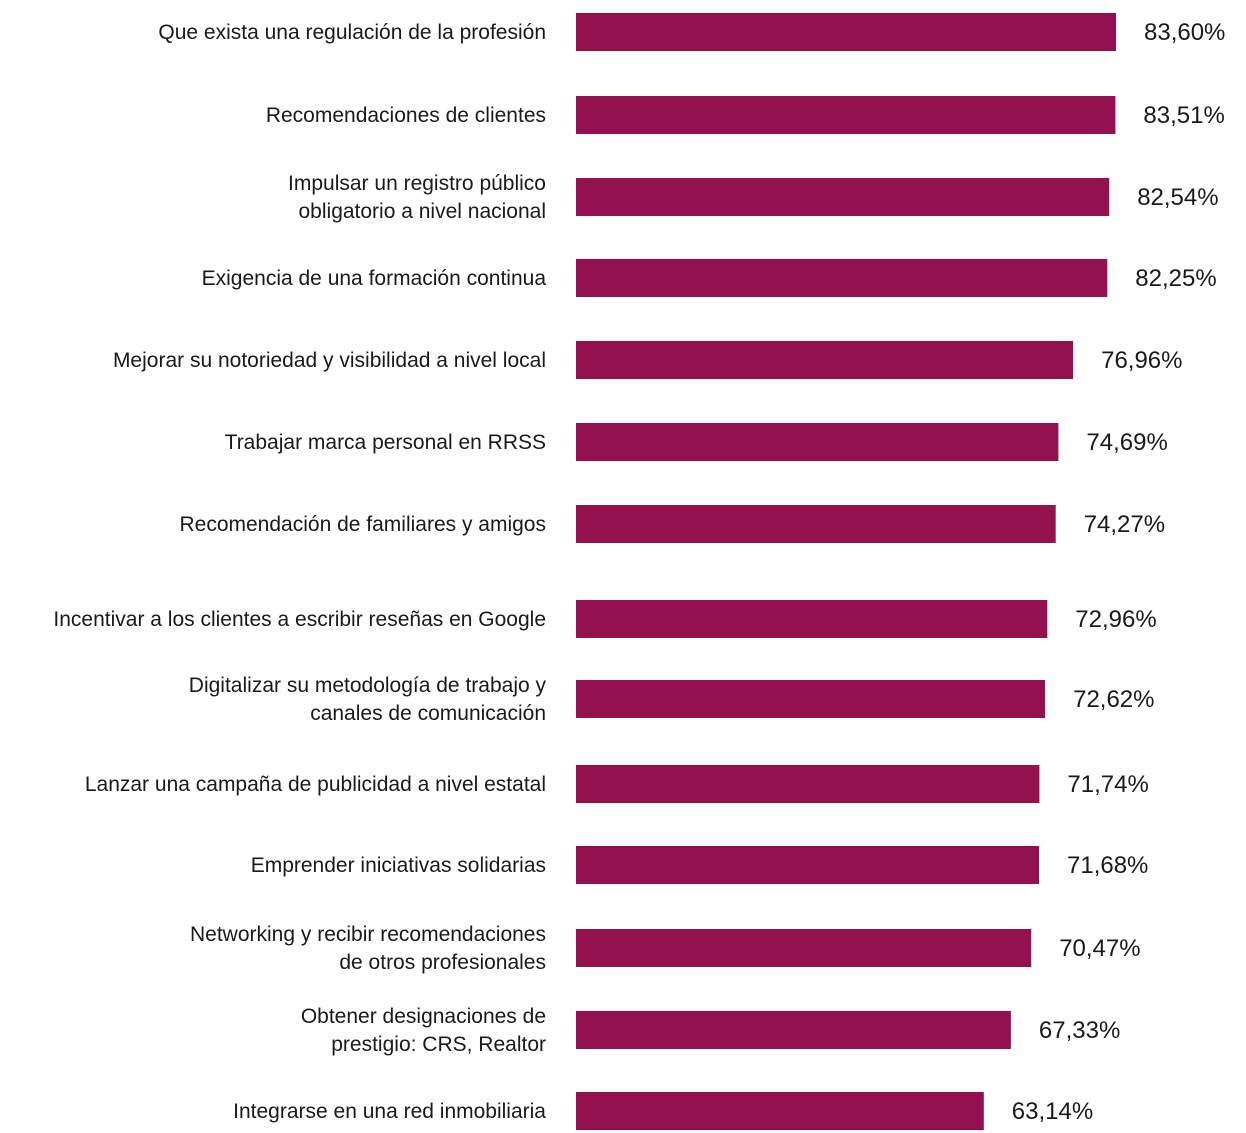  Describe the element at coordinates (417, 183) in the screenshot. I see `category-label: Impulsar un registro público` at that location.